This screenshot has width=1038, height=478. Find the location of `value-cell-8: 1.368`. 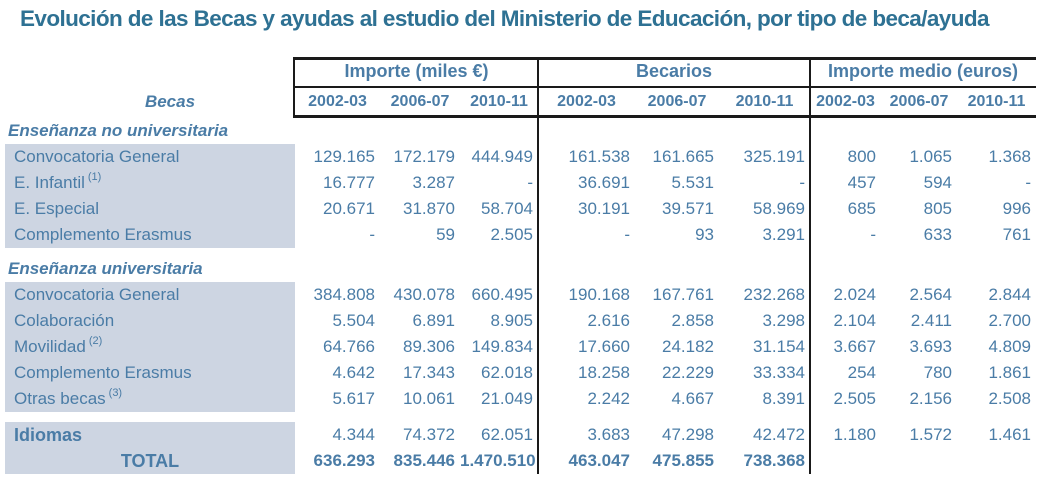

value-cell-8: 1.368 is located at coordinates (1009, 156).